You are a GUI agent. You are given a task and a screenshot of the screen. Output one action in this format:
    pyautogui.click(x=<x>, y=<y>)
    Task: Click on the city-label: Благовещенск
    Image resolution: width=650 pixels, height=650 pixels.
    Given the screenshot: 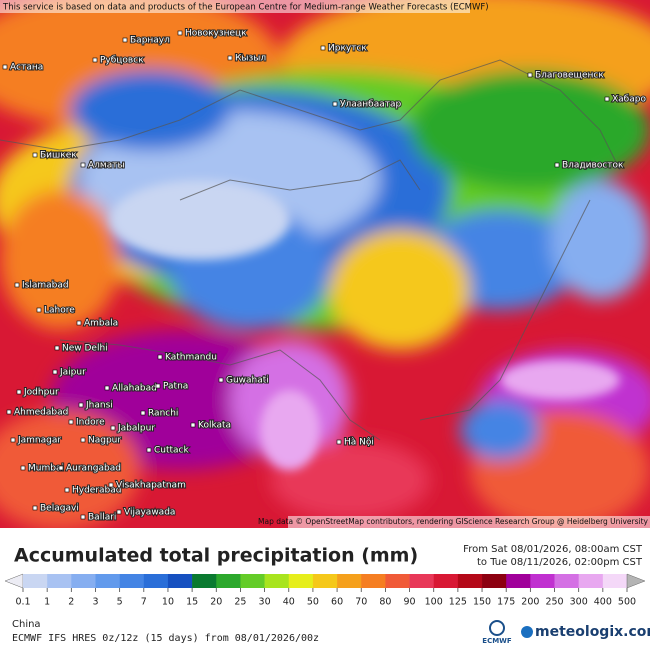 What is the action you would take?
    pyautogui.click(x=569, y=76)
    